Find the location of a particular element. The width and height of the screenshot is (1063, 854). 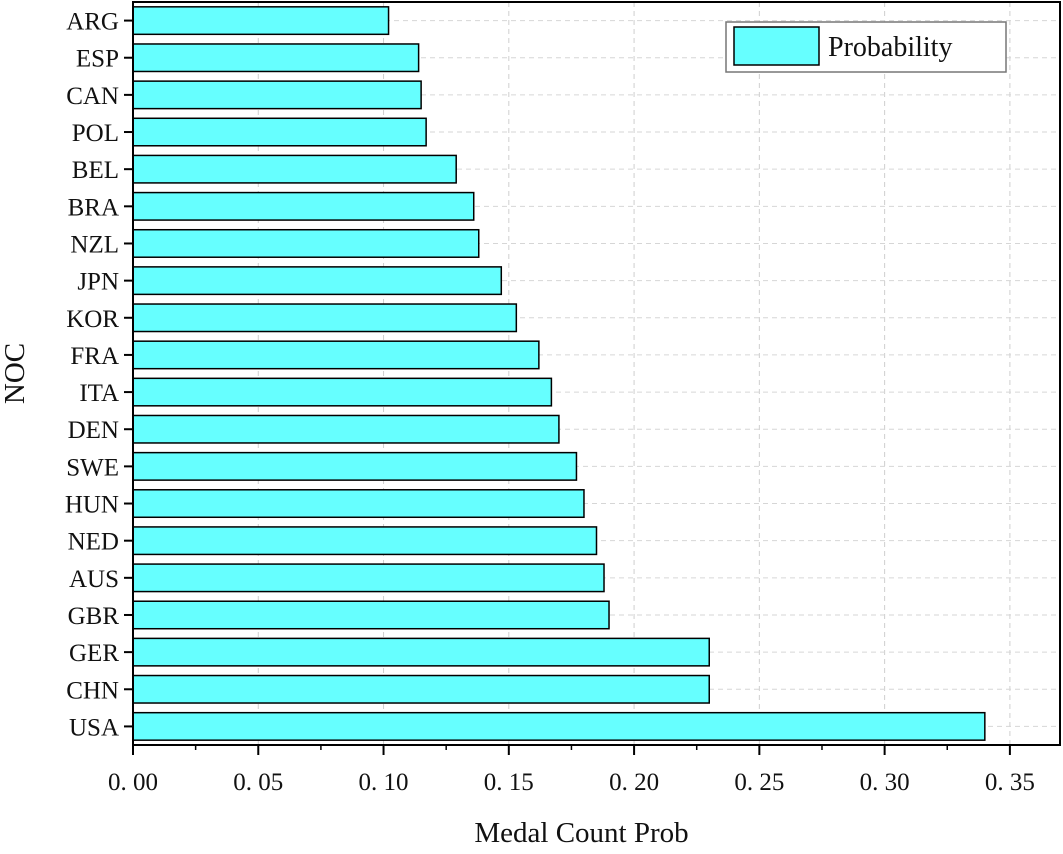

bar-hun is located at coordinates (358, 504).